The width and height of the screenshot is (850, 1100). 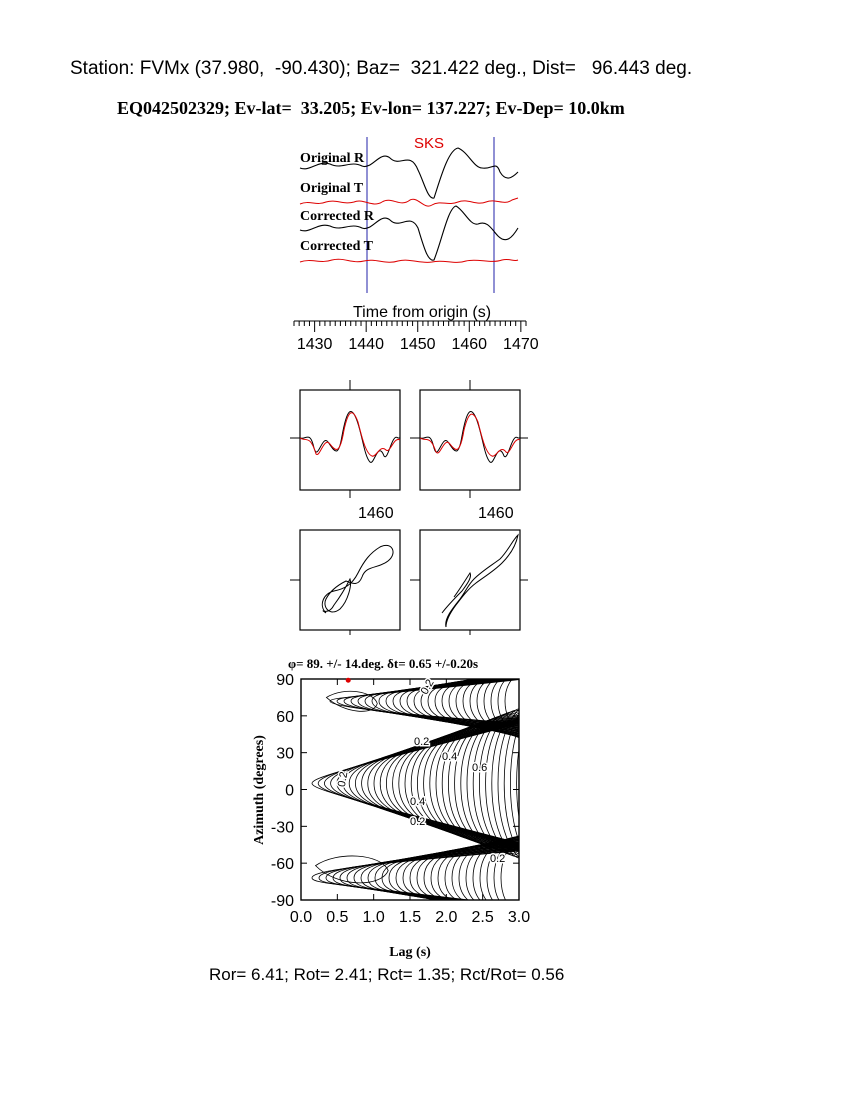 What do you see at coordinates (409, 202) in the screenshot?
I see `original-t-trace` at bounding box center [409, 202].